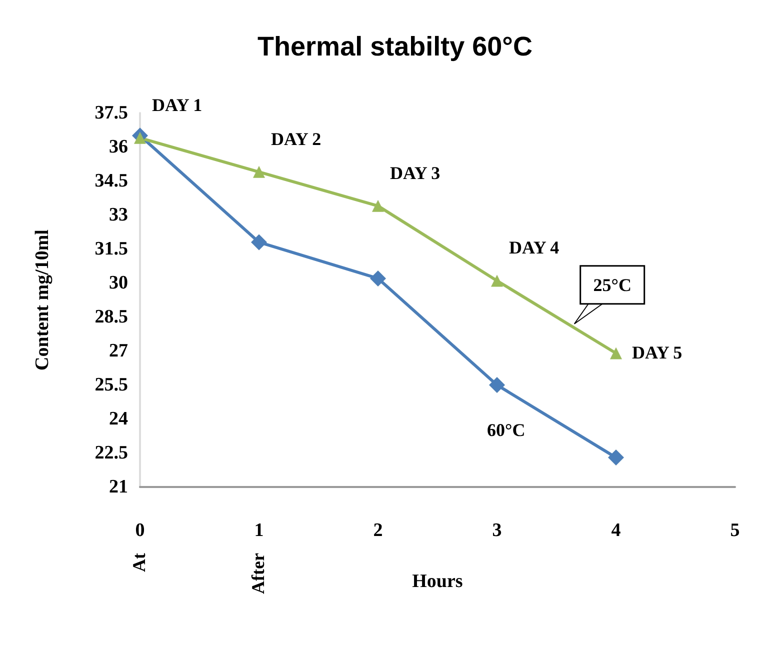 This screenshot has width=765, height=645. I want to click on y-tick-label: 30, so click(118, 283).